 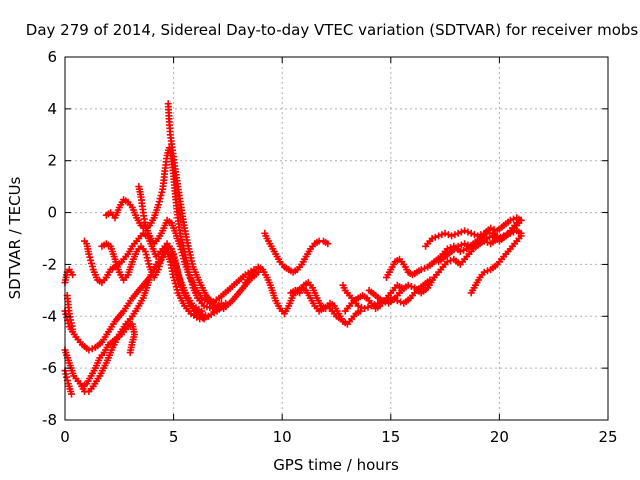 What do you see at coordinates (336, 465) in the screenshot?
I see `x-axis-label: GPS time / hours` at bounding box center [336, 465].